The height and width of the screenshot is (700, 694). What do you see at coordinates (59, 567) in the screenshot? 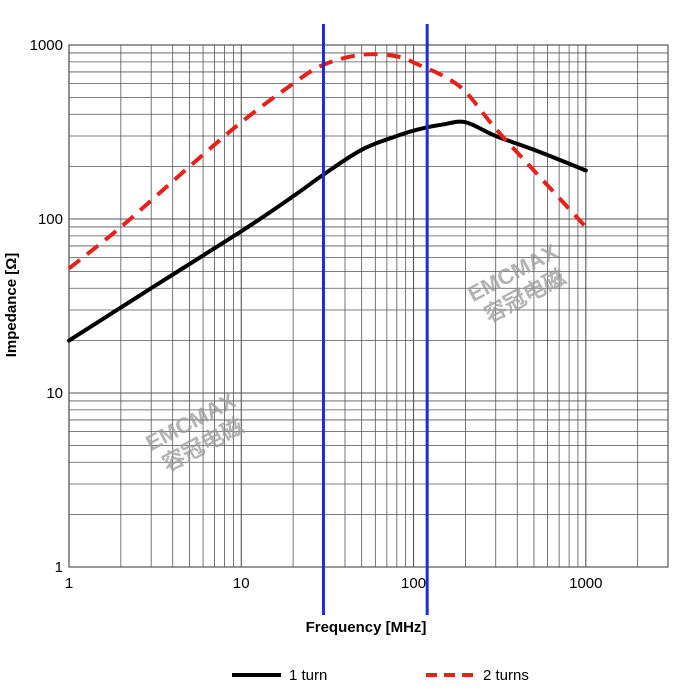
I see `y-tick-label: 1` at bounding box center [59, 567].